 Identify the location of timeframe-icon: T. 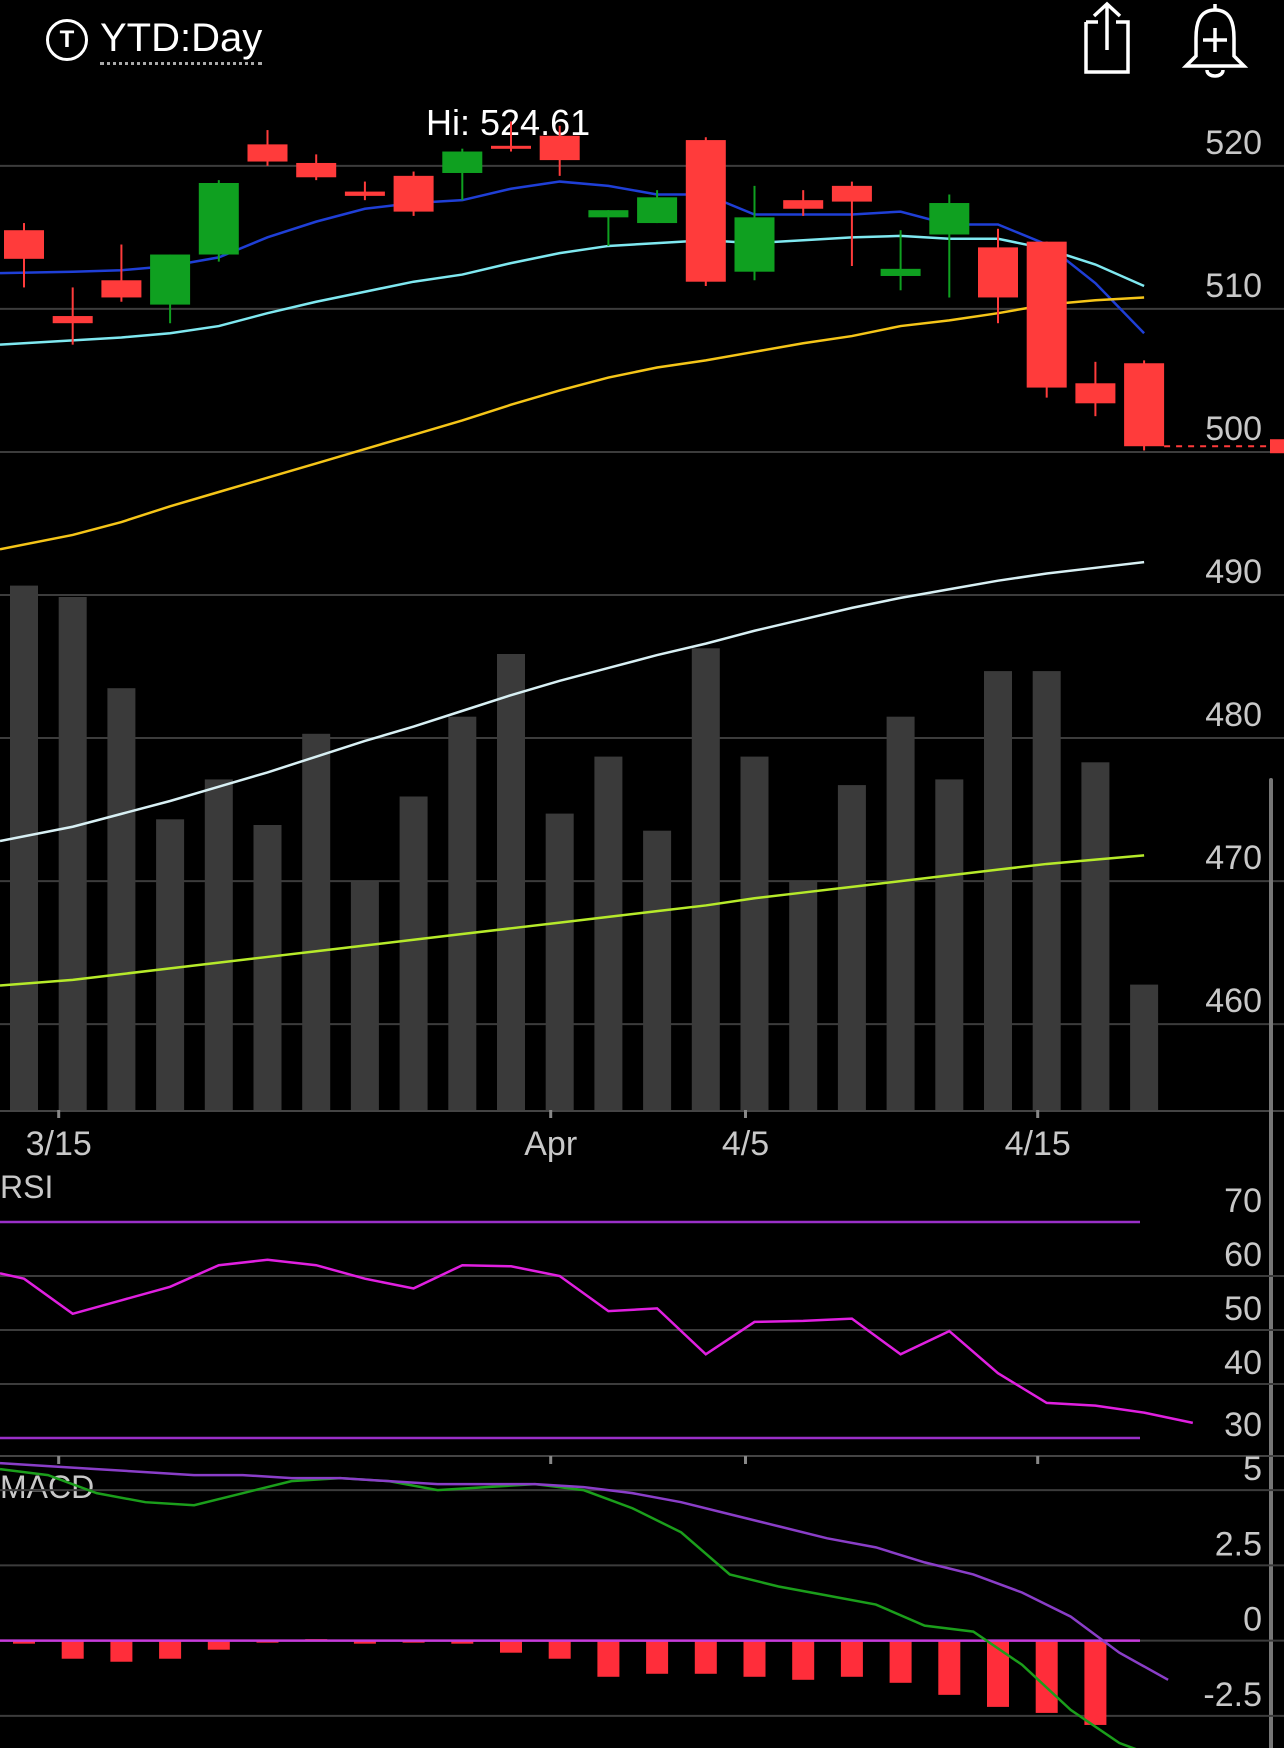
(67, 40).